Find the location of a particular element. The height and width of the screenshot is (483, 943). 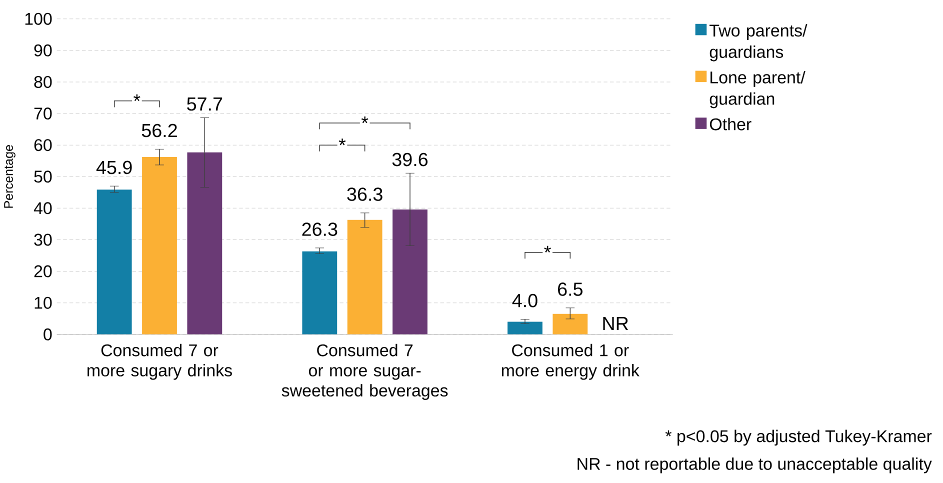

x-tick-label: Consumed 7 or more sugary drinks is located at coordinates (160, 362).